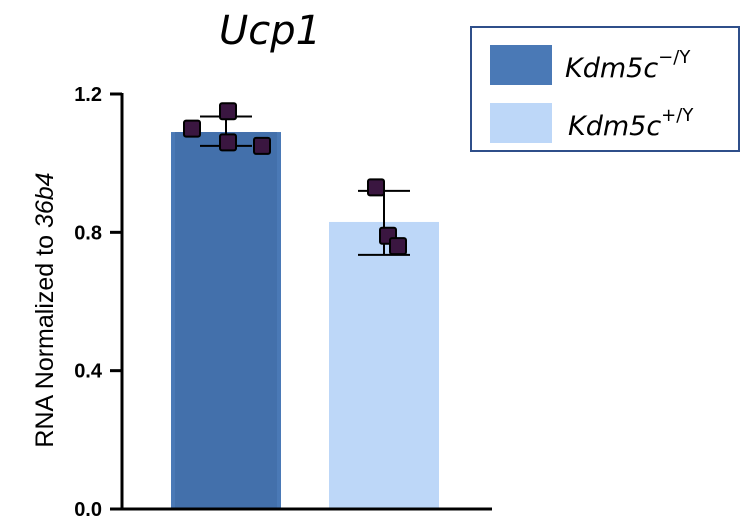 This screenshot has height=520, width=741. I want to click on y-tick-label: 0.4, so click(88, 372).